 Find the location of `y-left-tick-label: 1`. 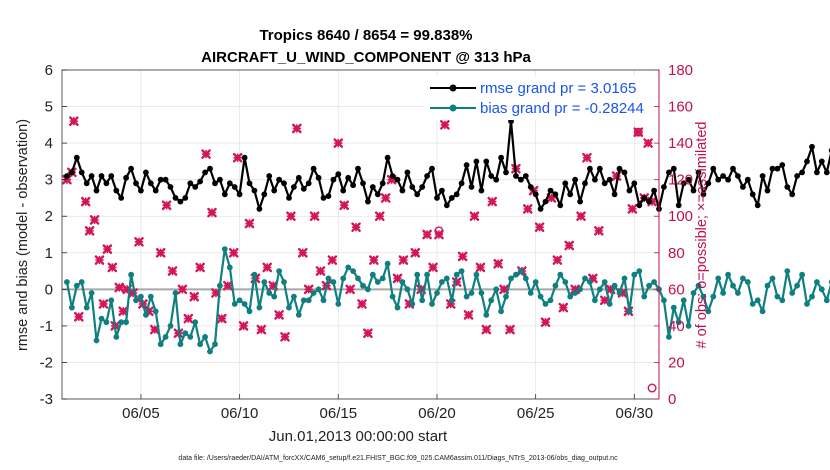

y-left-tick-label: 1 is located at coordinates (49, 253).